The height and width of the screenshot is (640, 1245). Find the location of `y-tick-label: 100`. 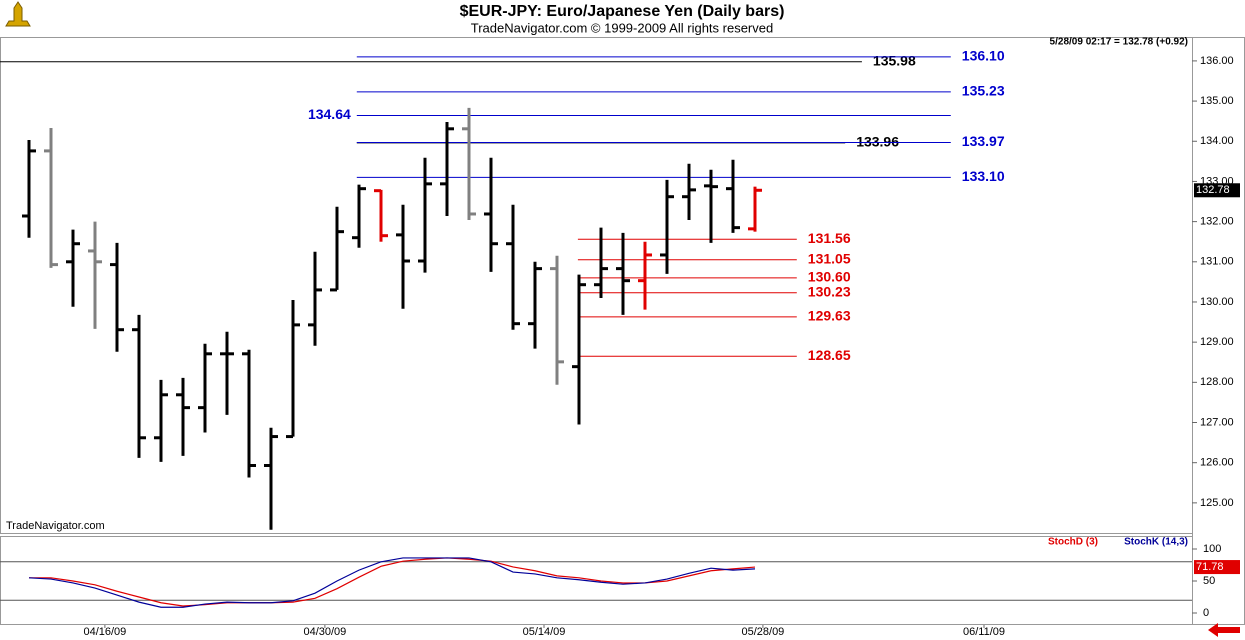

y-tick-label: 100 is located at coordinates (1212, 549).